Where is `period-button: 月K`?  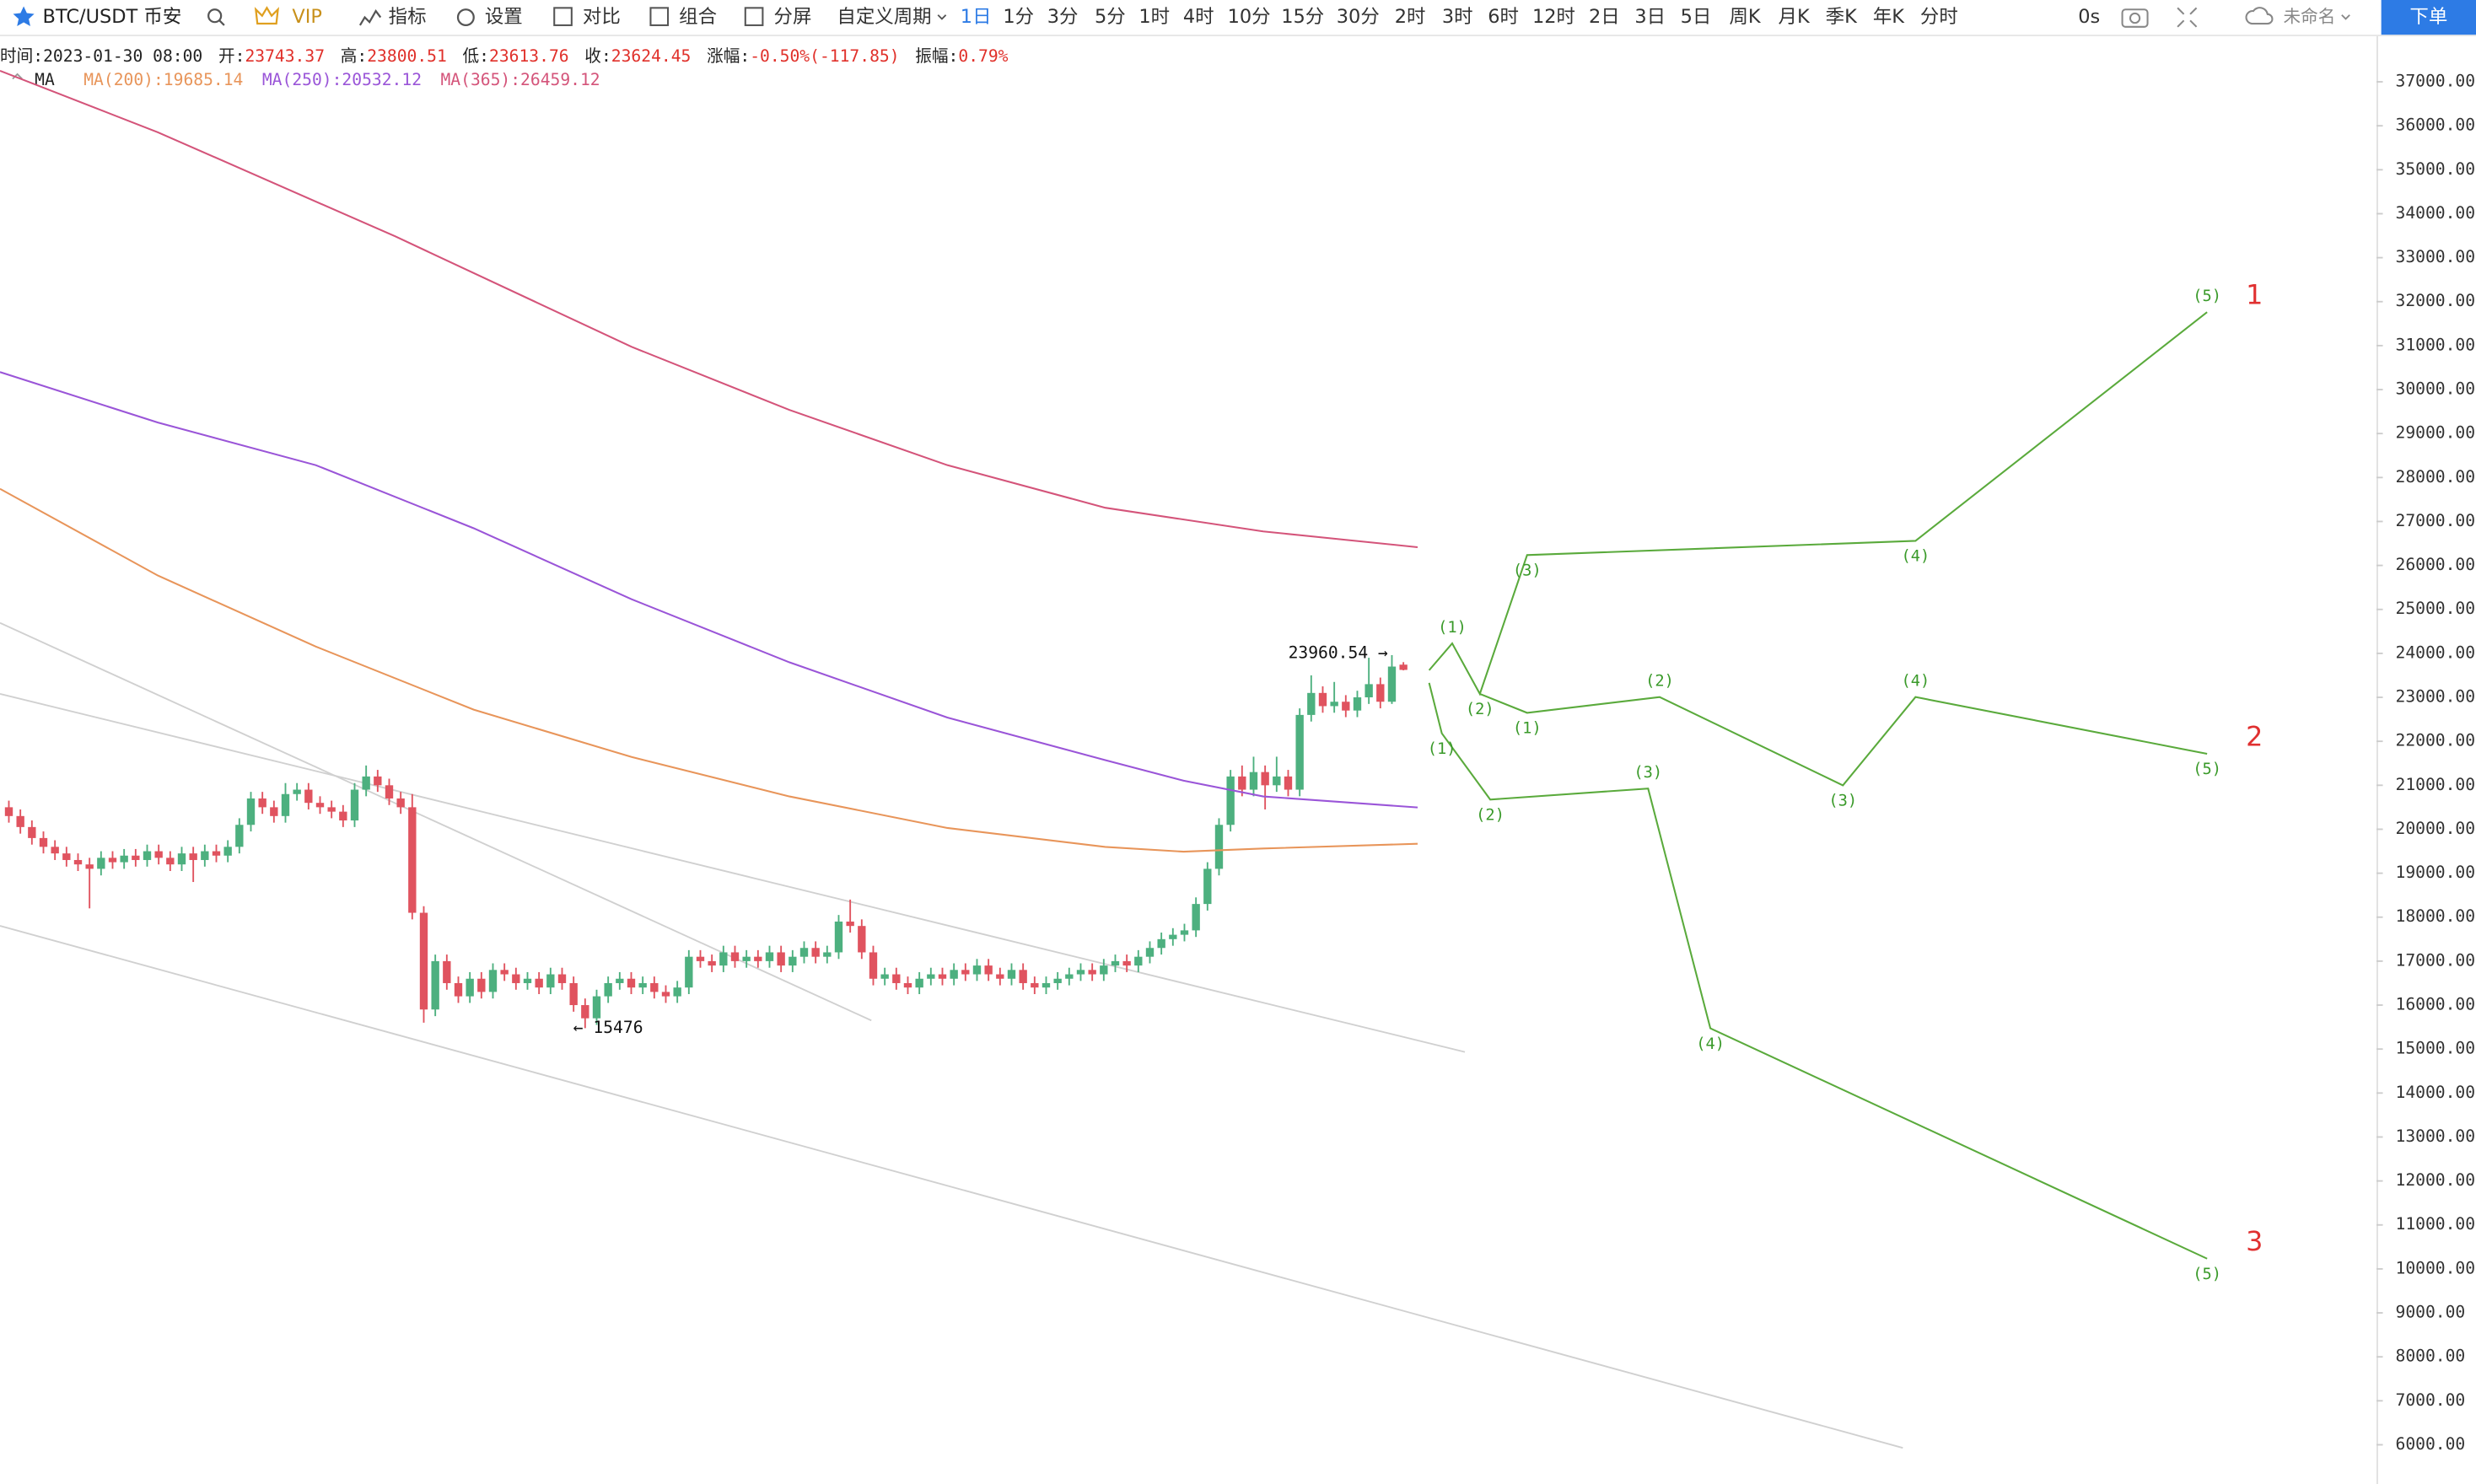
period-button: 月K is located at coordinates (1795, 17).